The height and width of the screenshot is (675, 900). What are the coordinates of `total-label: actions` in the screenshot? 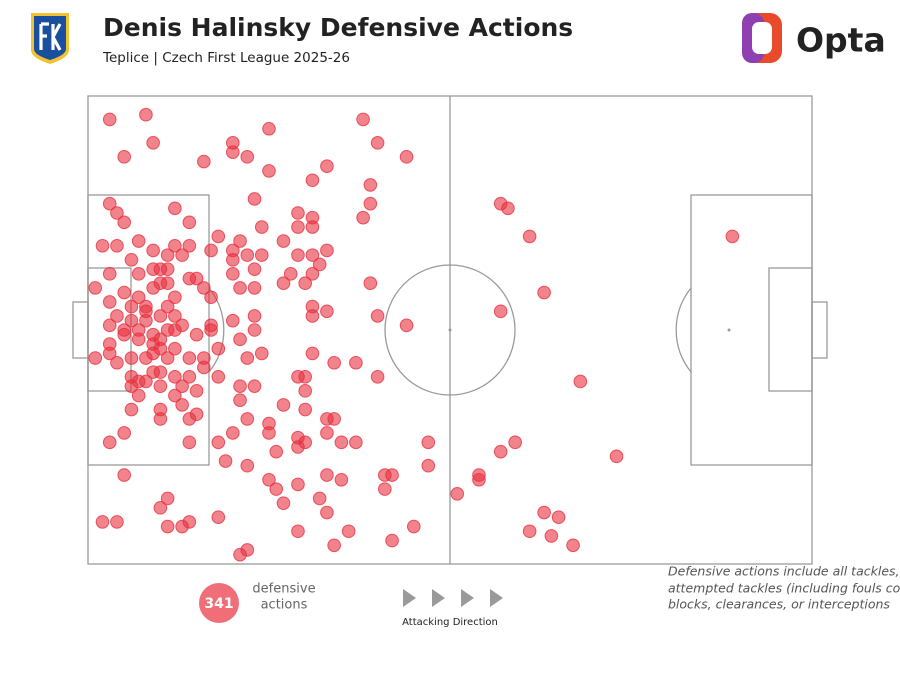 It's located at (284, 605).